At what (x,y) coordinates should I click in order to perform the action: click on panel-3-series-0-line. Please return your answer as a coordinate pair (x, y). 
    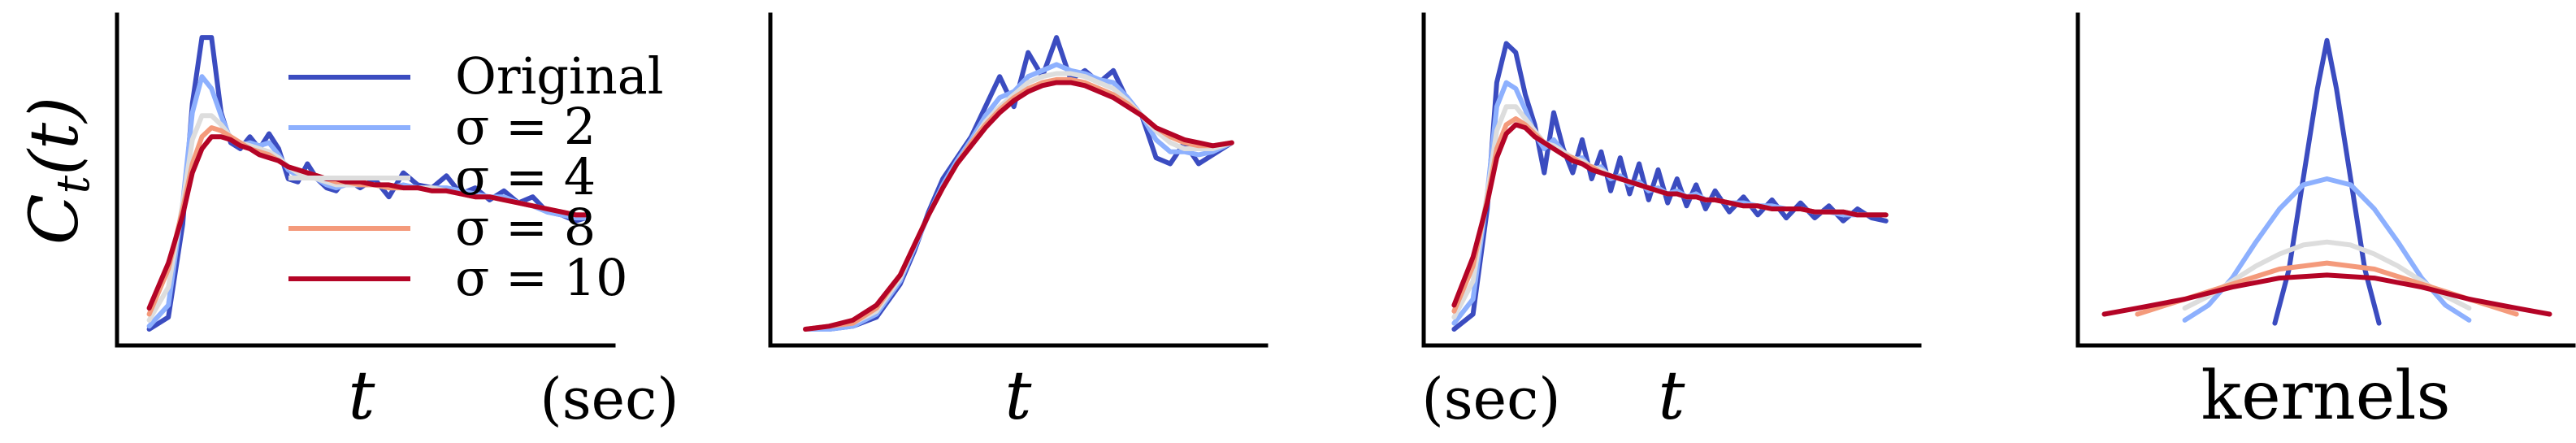
    Looking at the image, I should click on (1670, 186).